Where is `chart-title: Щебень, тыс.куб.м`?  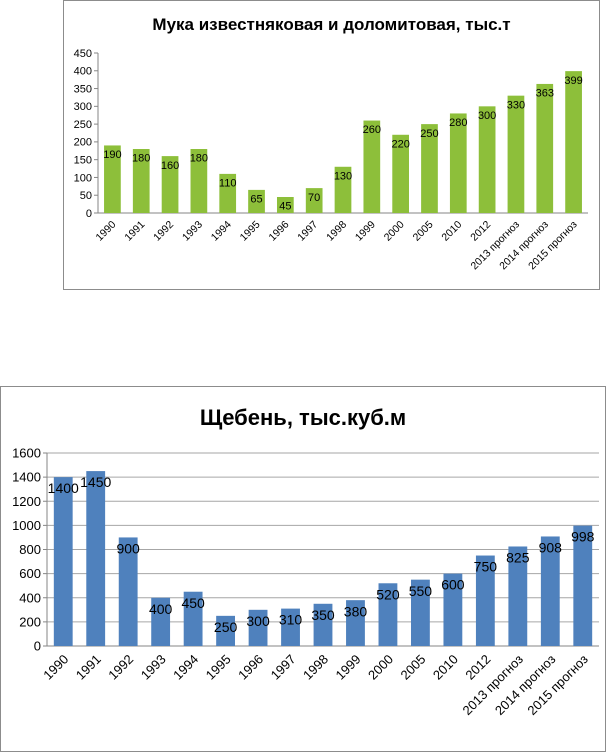 chart-title: Щебень, тыс.куб.м is located at coordinates (303, 417).